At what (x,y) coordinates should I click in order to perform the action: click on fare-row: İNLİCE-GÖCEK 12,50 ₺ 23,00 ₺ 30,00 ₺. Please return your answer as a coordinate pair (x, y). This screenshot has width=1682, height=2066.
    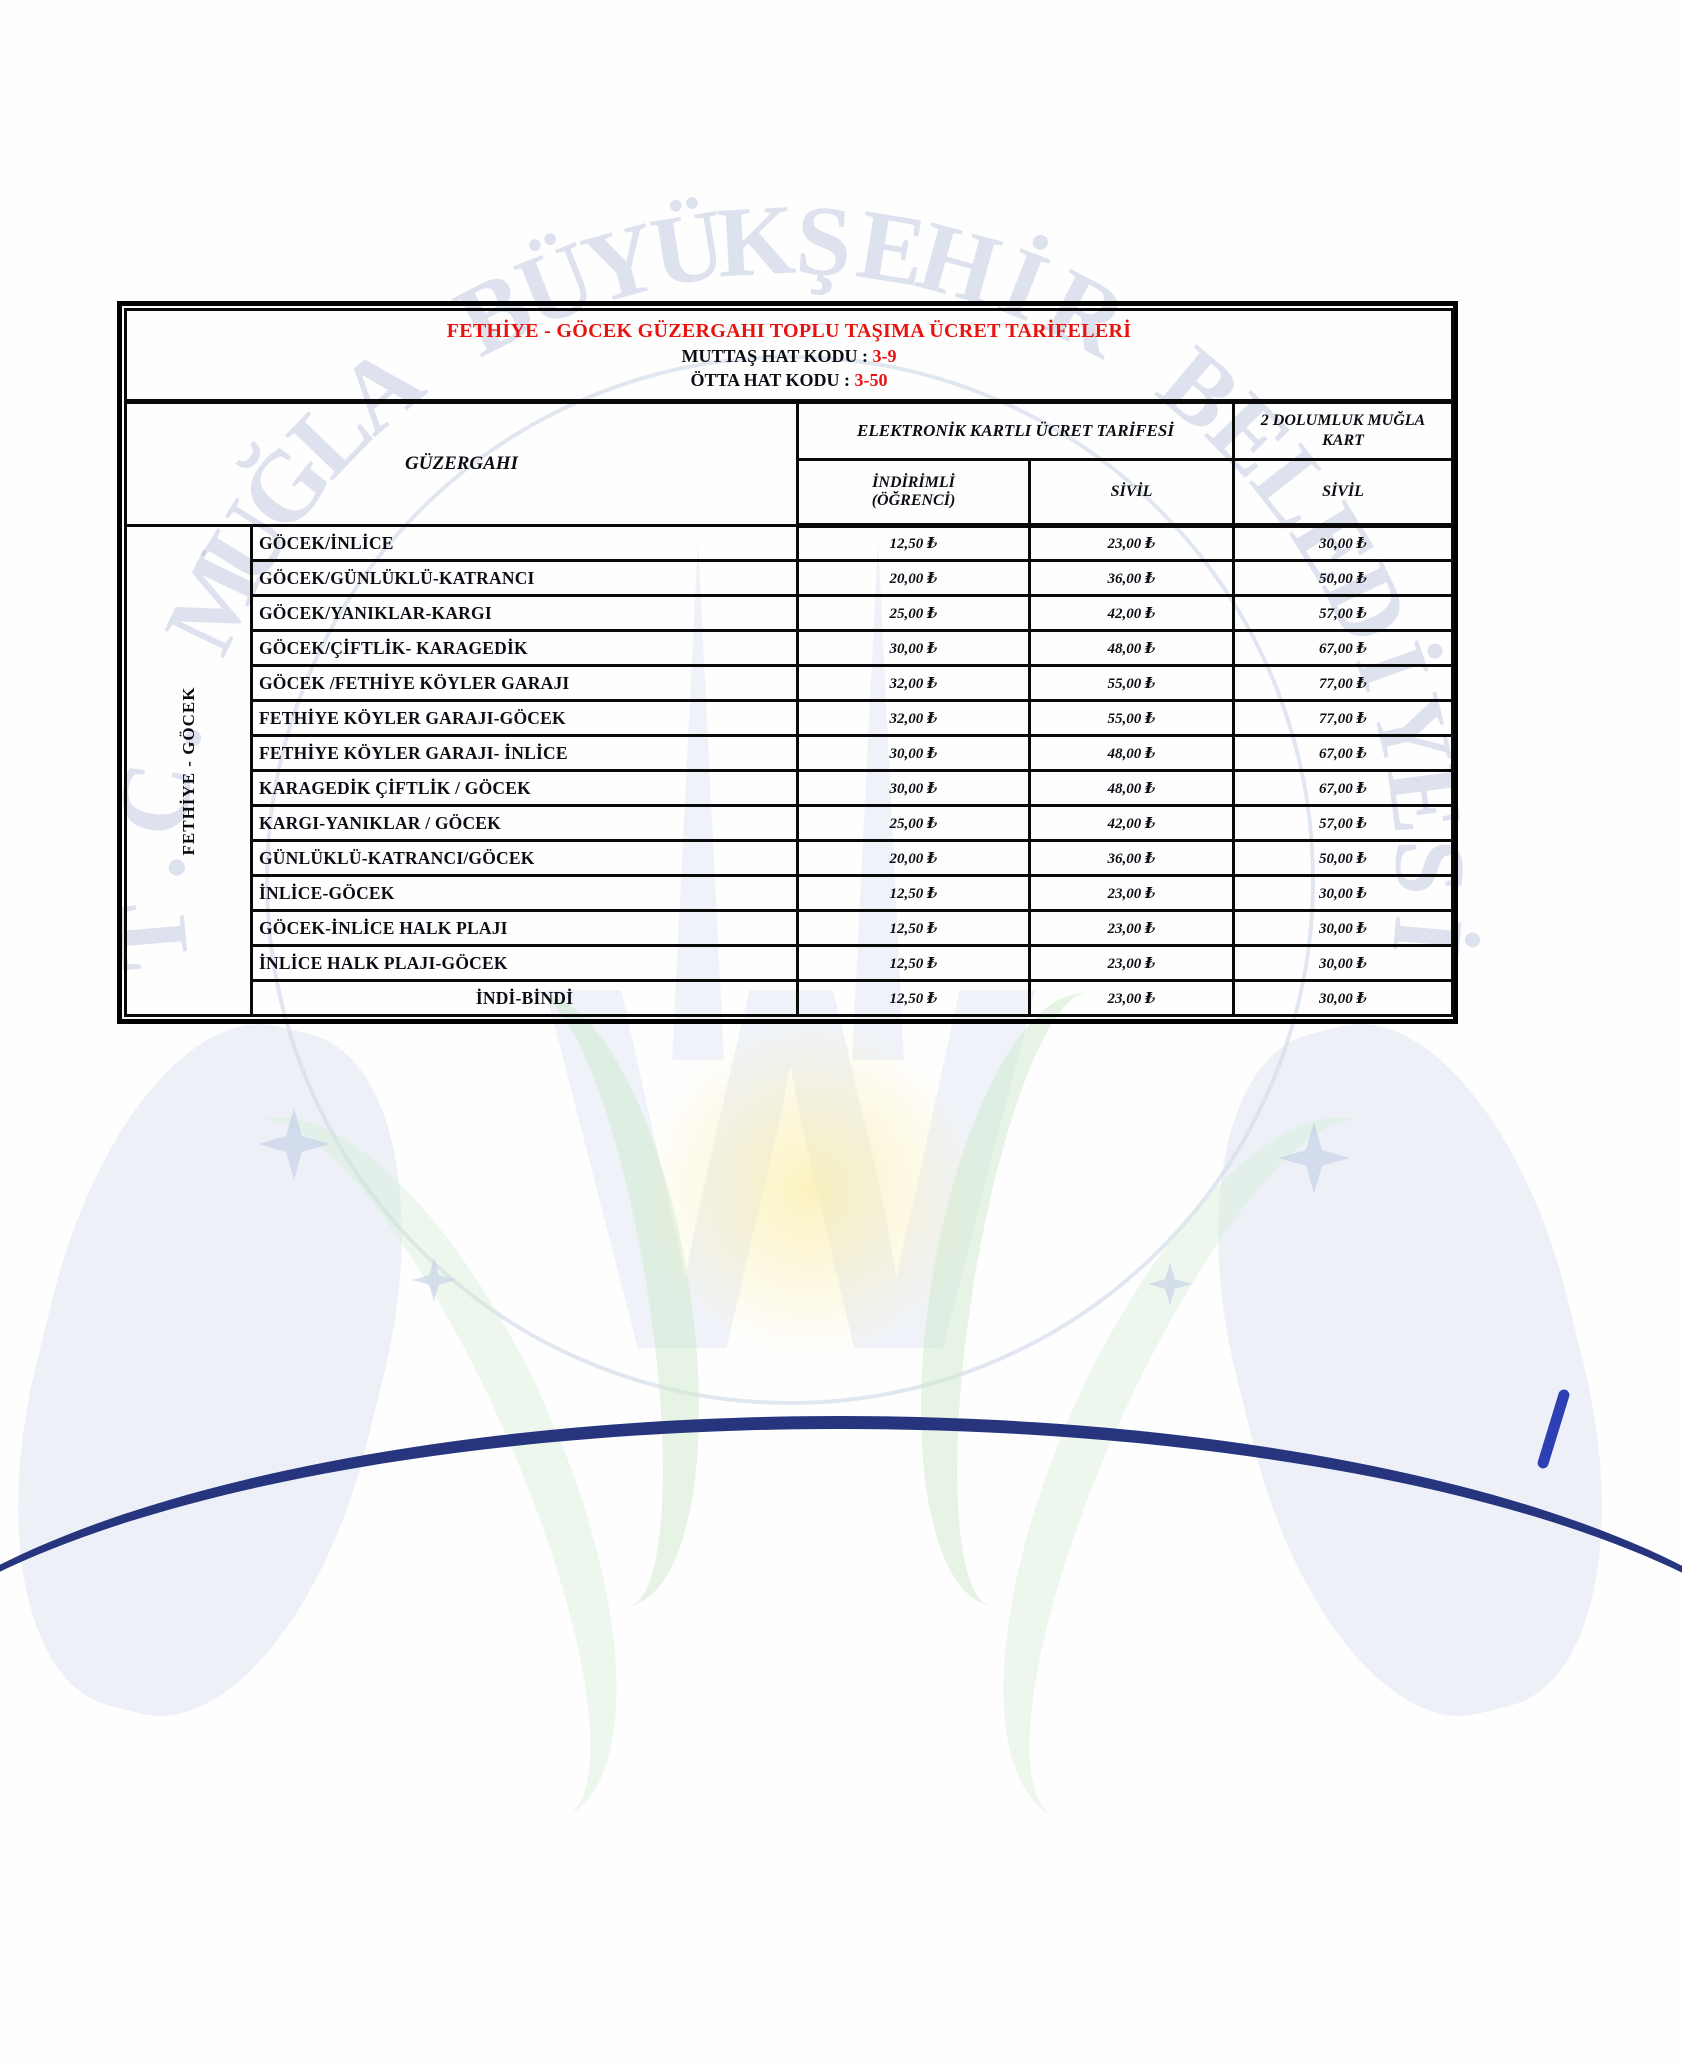
    Looking at the image, I should click on (790, 893).